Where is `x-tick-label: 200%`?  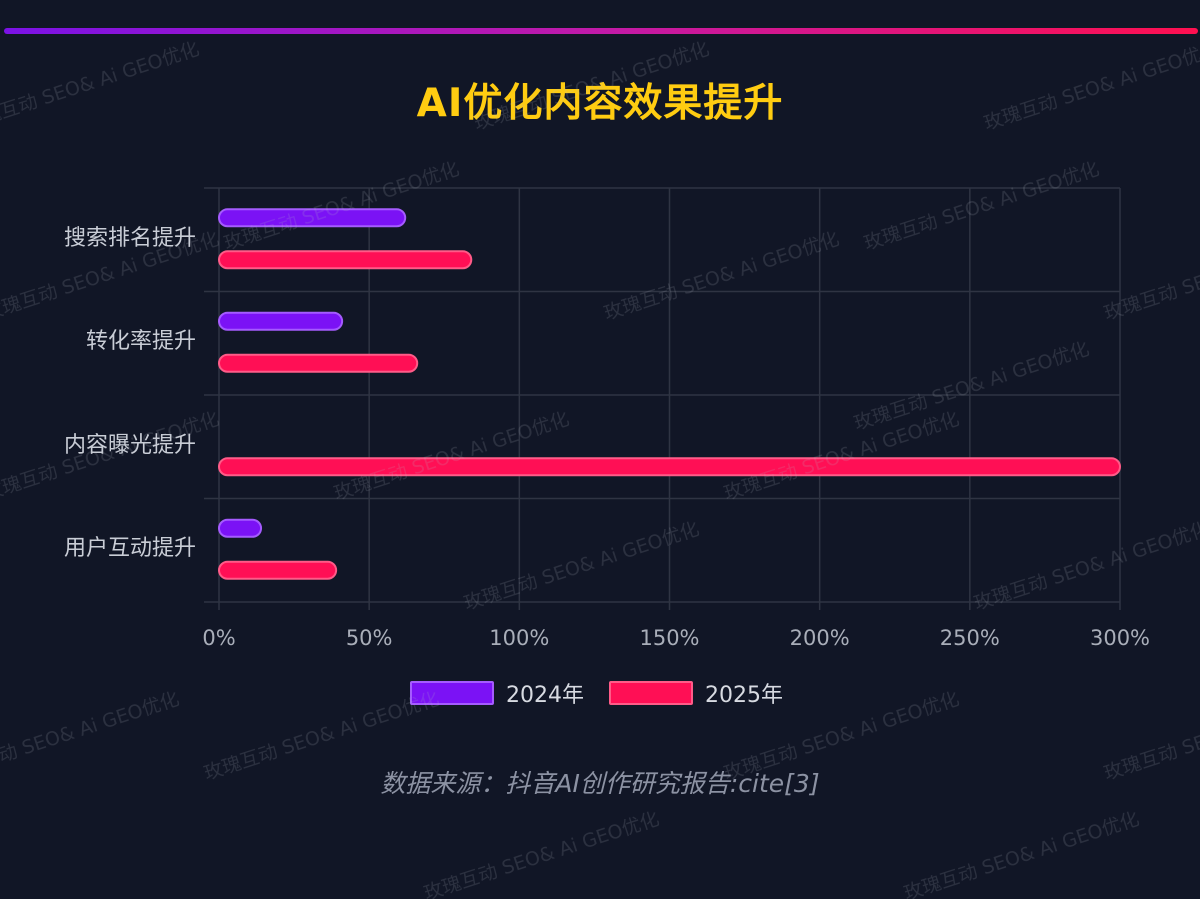
x-tick-label: 200% is located at coordinates (819, 638).